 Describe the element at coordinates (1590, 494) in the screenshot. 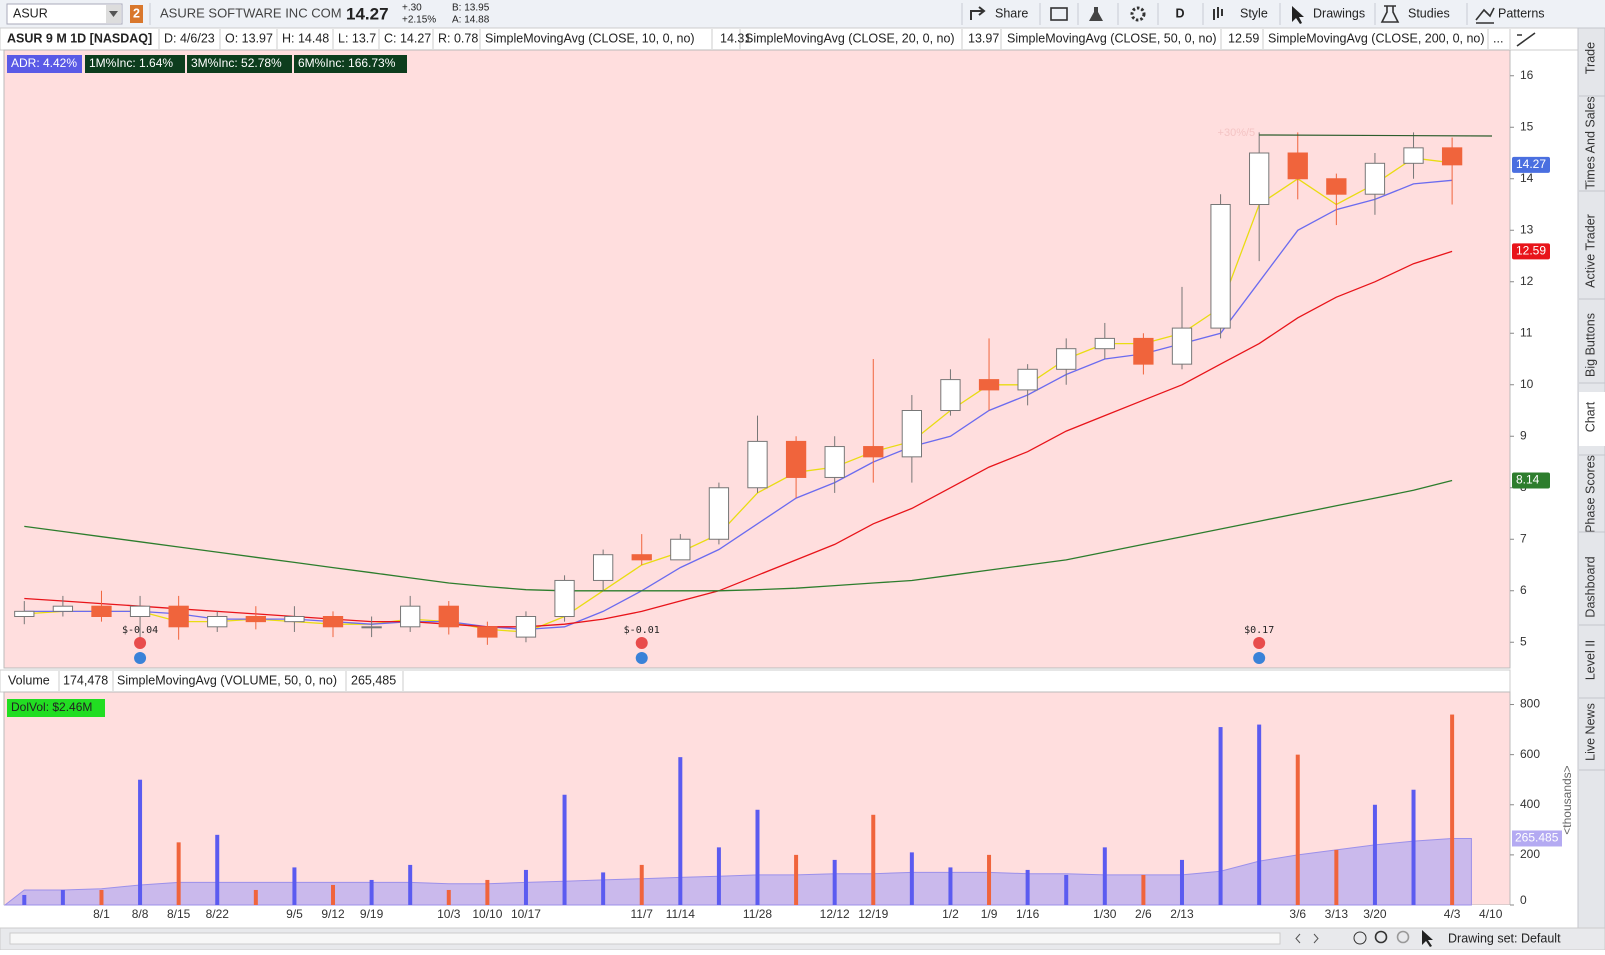

I see `sidebar-tab: Phase Scores` at that location.